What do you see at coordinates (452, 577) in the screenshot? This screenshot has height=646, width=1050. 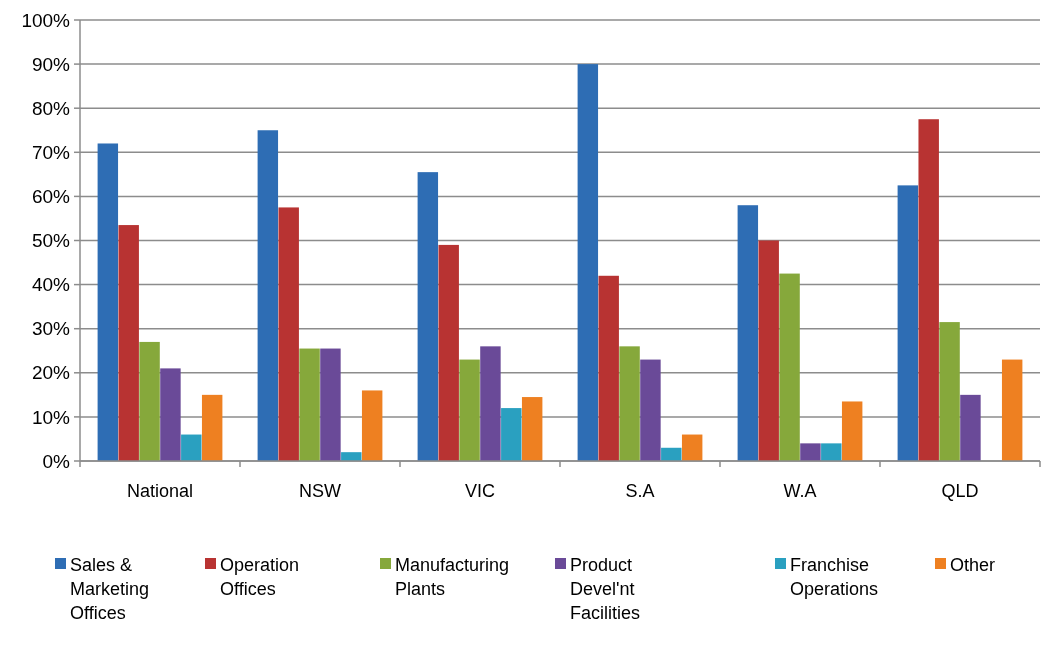 I see `legend-label: Manufacturing Plants` at bounding box center [452, 577].